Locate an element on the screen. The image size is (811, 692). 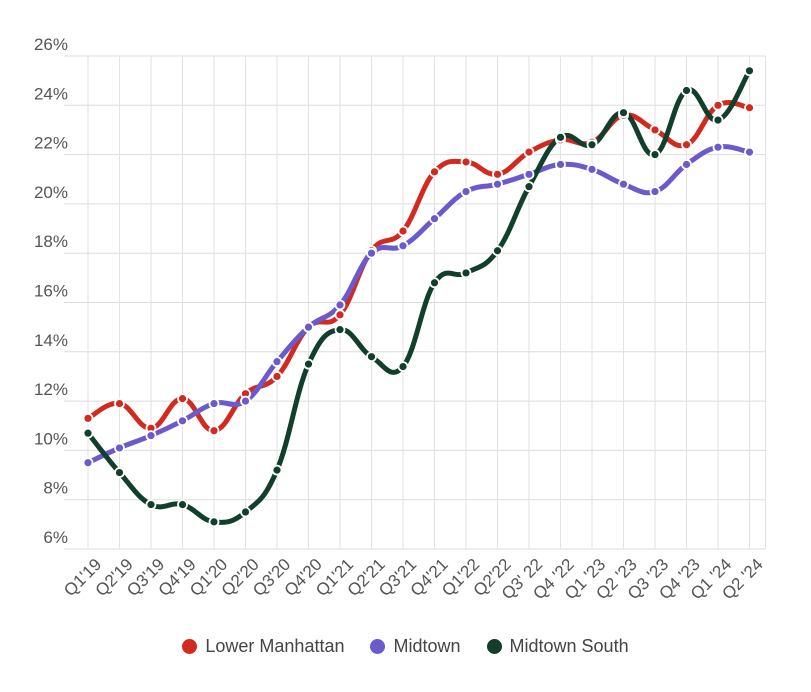
legend-swatch-lower-manhattan is located at coordinates (190, 646).